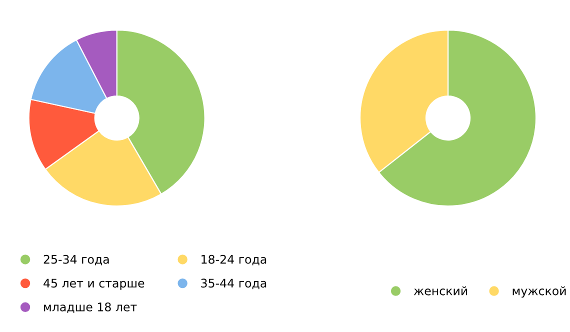  What do you see at coordinates (539, 292) in the screenshot?
I see `legend-label: мужской` at bounding box center [539, 292].